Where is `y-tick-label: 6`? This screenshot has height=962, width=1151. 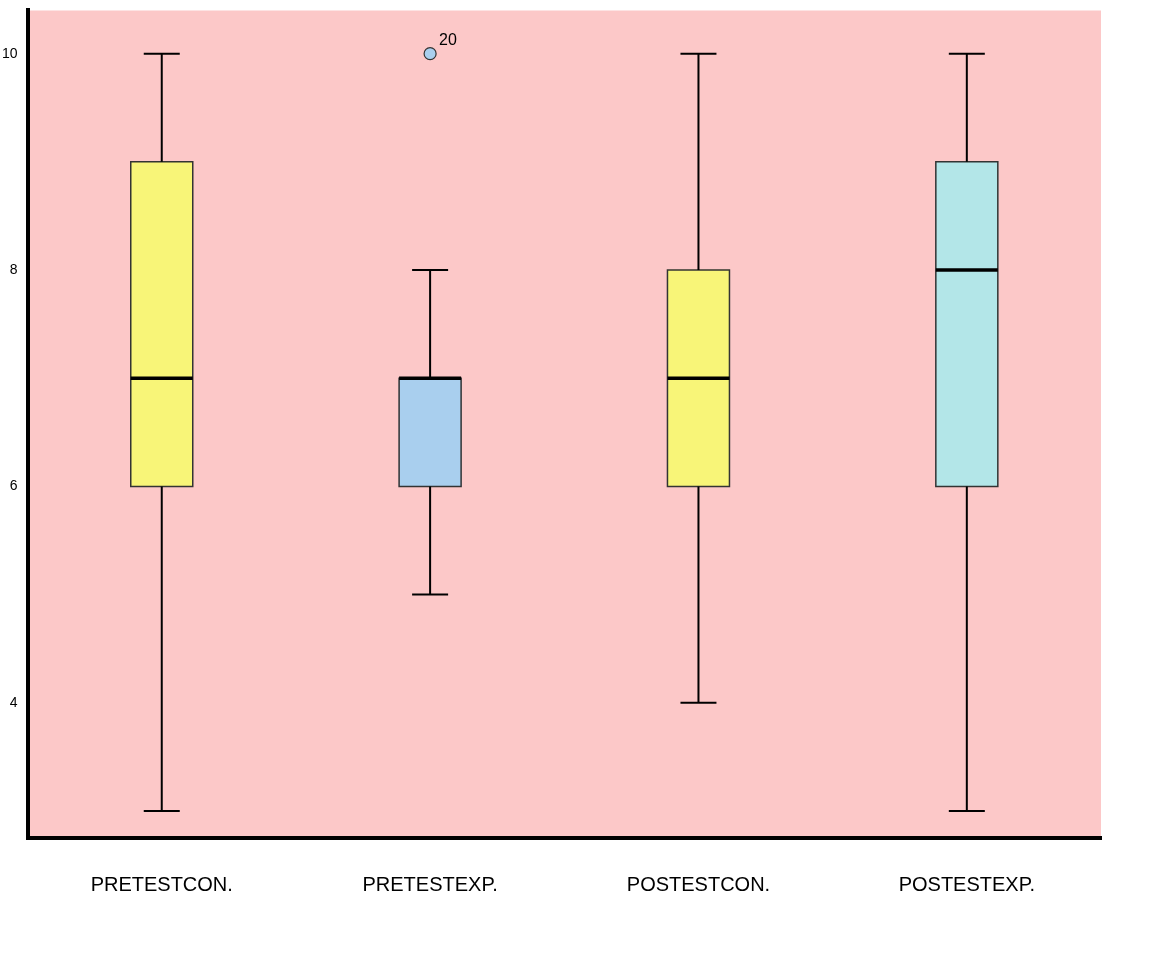 y-tick-label: 6 is located at coordinates (13, 485).